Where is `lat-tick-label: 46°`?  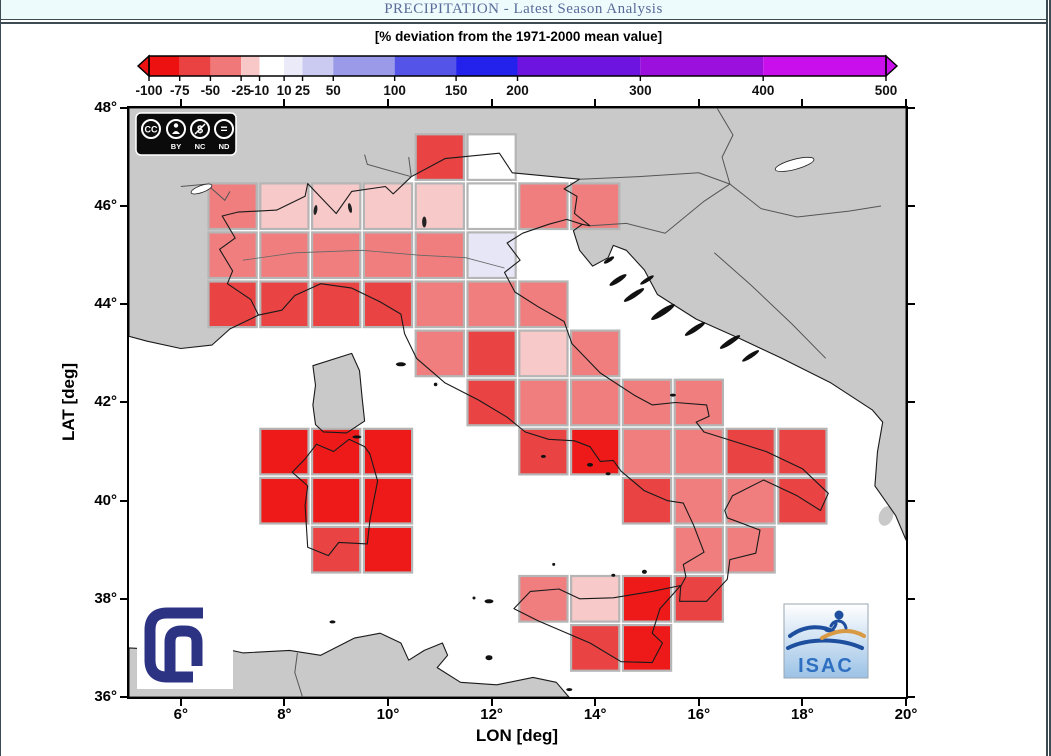 lat-tick-label: 46° is located at coordinates (105, 206).